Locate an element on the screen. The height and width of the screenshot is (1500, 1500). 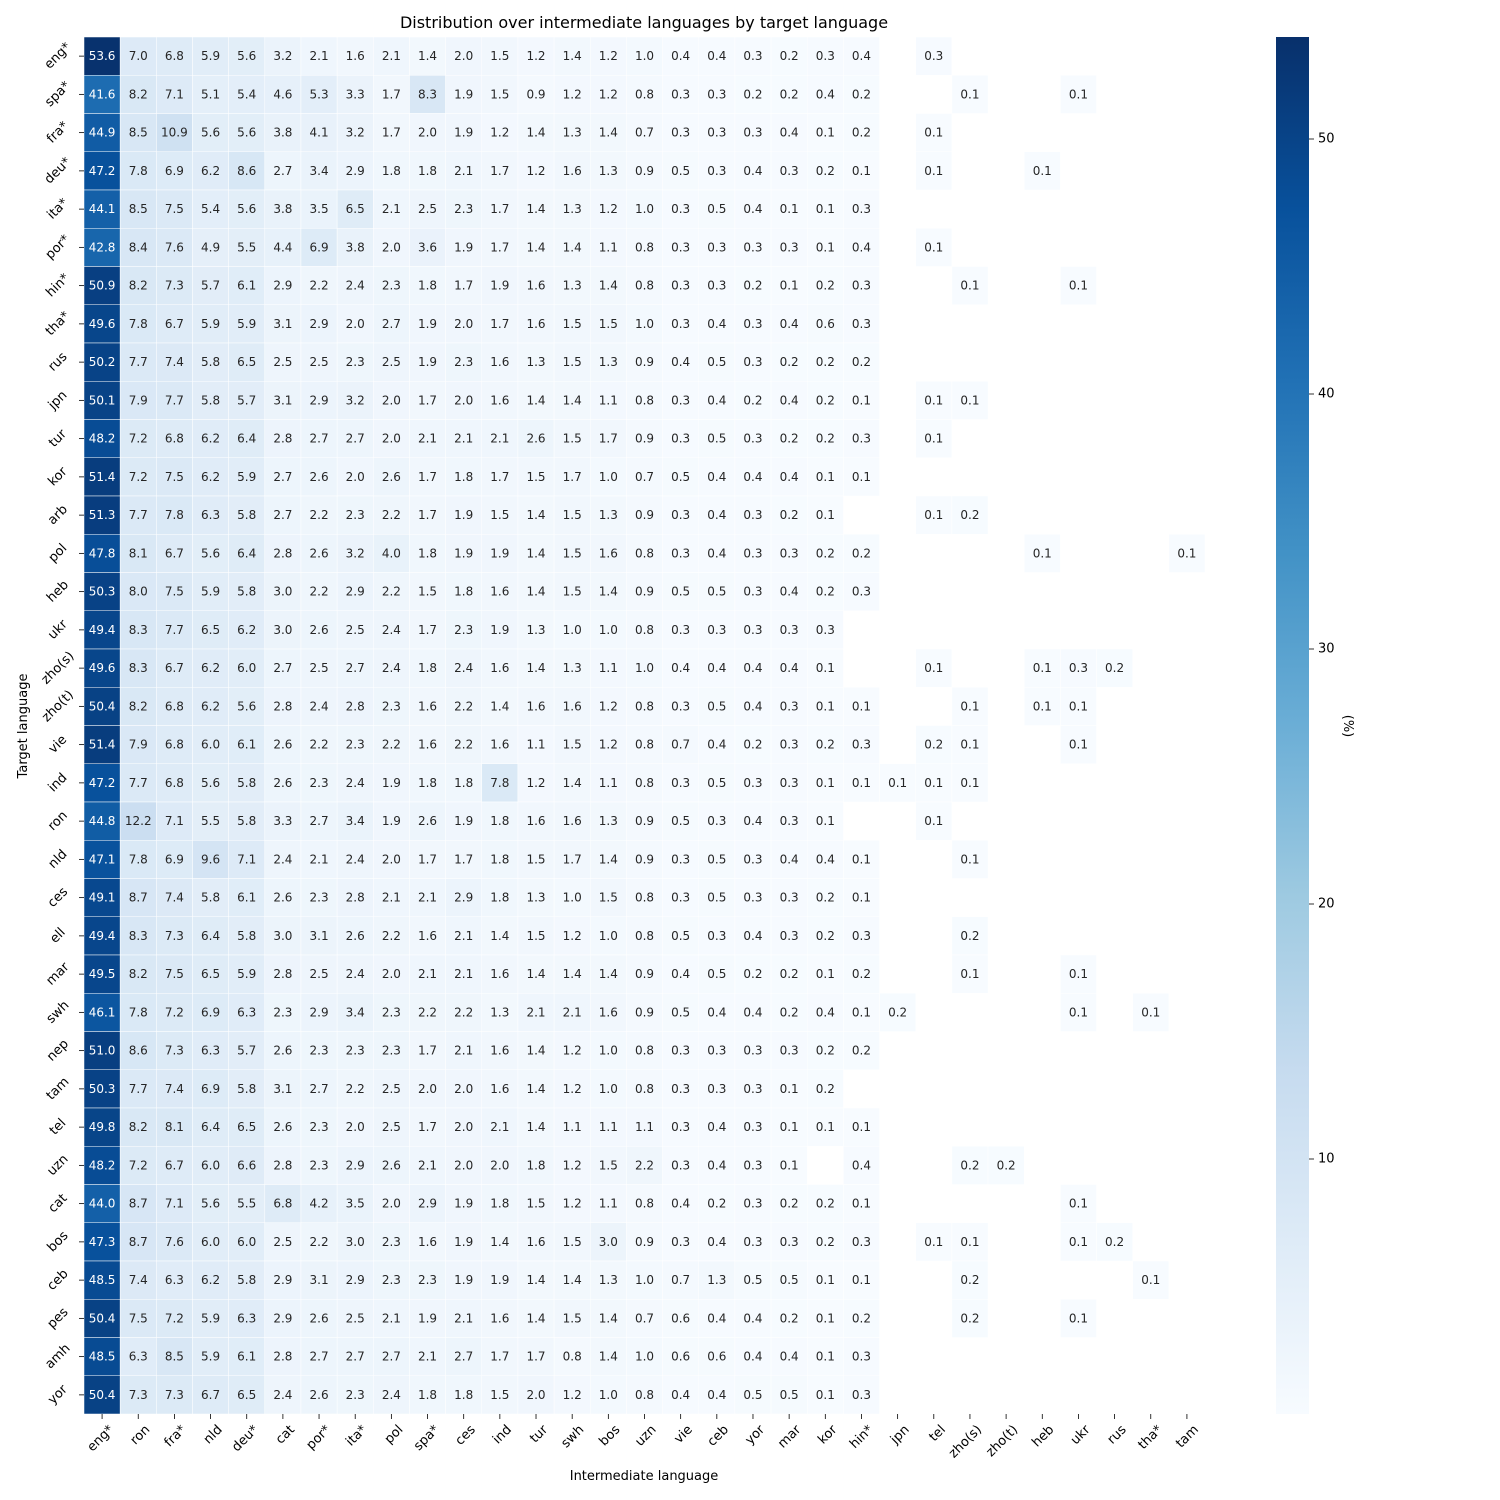
cell-value-label: 2.5 is located at coordinates (319, 362).